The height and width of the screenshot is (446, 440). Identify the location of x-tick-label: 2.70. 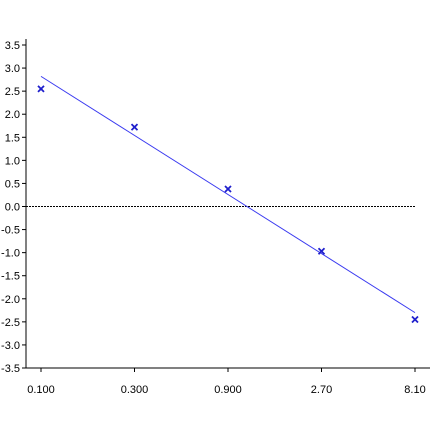
(321, 390).